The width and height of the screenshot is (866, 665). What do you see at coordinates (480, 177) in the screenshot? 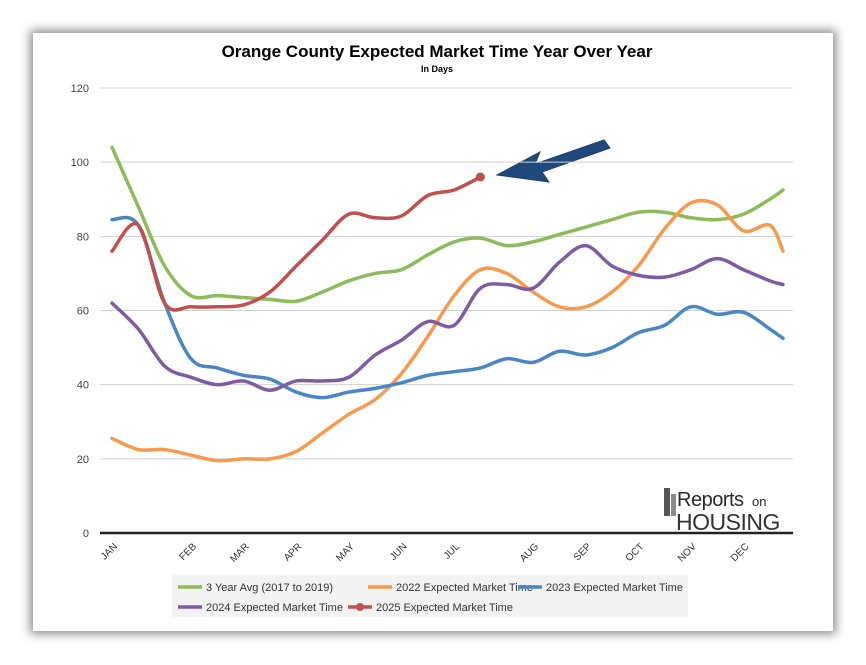
I see `line-end-marker` at bounding box center [480, 177].